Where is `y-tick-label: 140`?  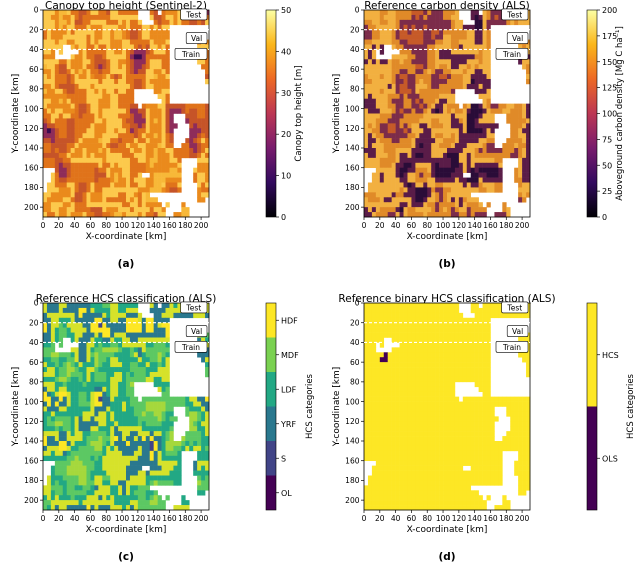
y-tick-label: 140 is located at coordinates (31, 441).